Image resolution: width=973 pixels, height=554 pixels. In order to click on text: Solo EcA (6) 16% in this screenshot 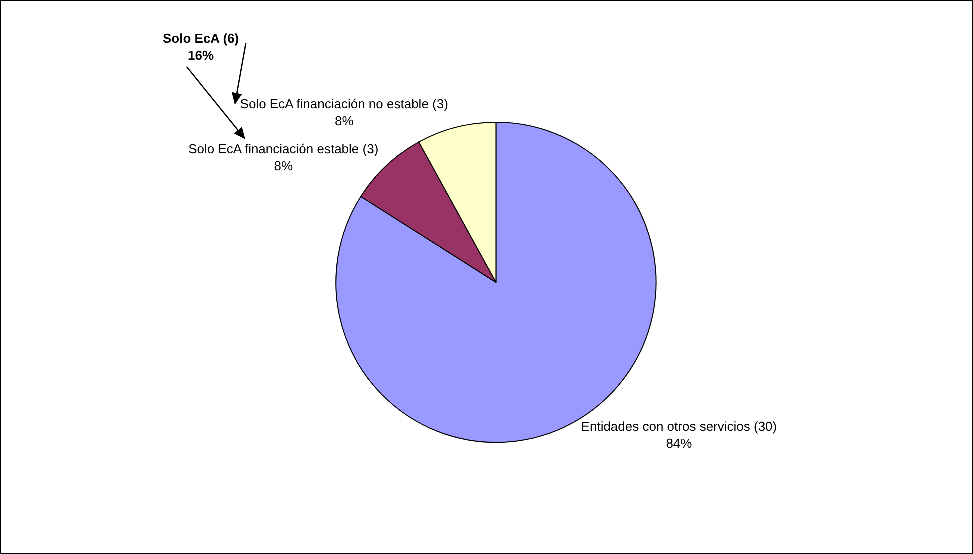, I will do `click(201, 47)`.